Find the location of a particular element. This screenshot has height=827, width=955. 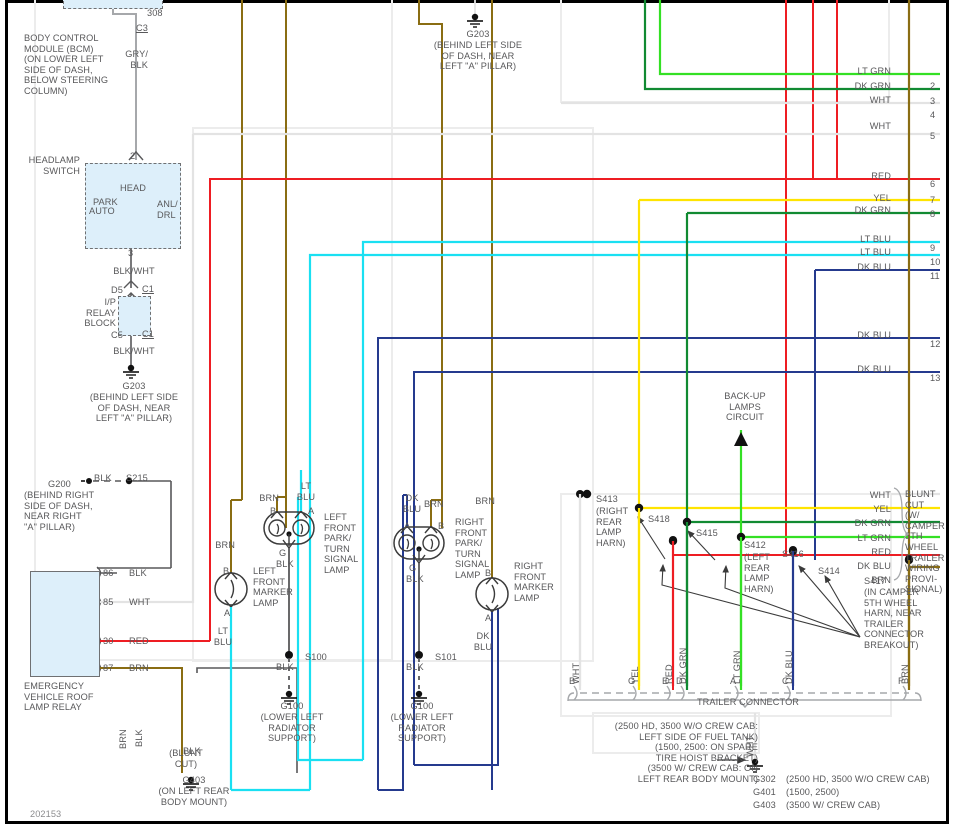

blunt-cut-brace is located at coordinates (902, 534).